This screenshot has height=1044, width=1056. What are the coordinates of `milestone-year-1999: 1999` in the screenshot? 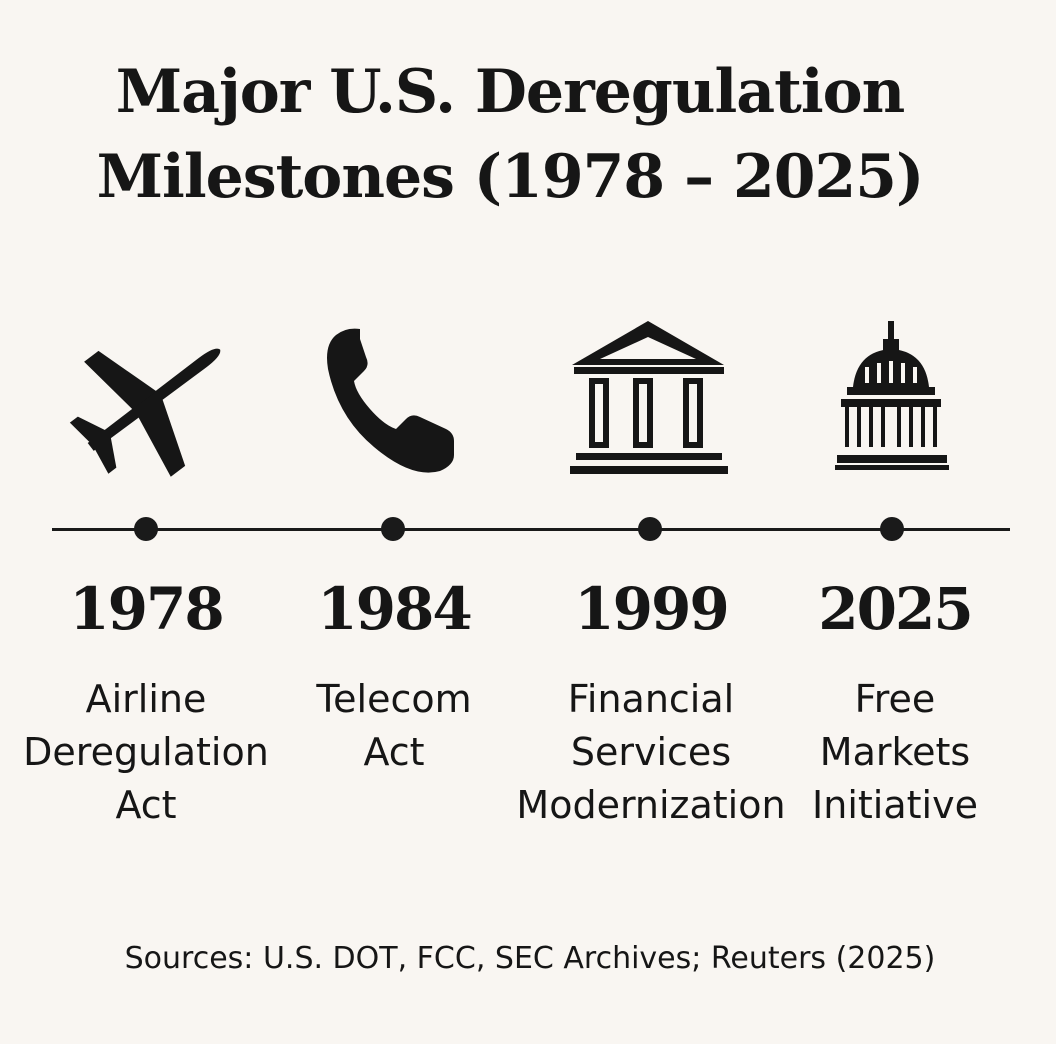 It's located at (651, 609).